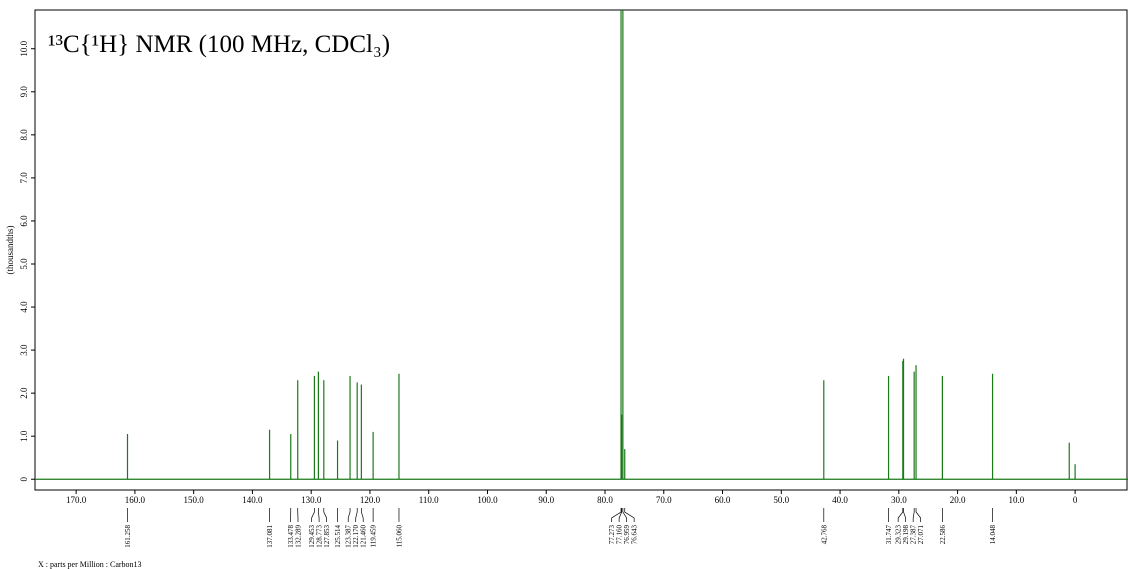  Describe the element at coordinates (1016, 500) in the screenshot. I see `x-tick-label: 10.0` at that location.